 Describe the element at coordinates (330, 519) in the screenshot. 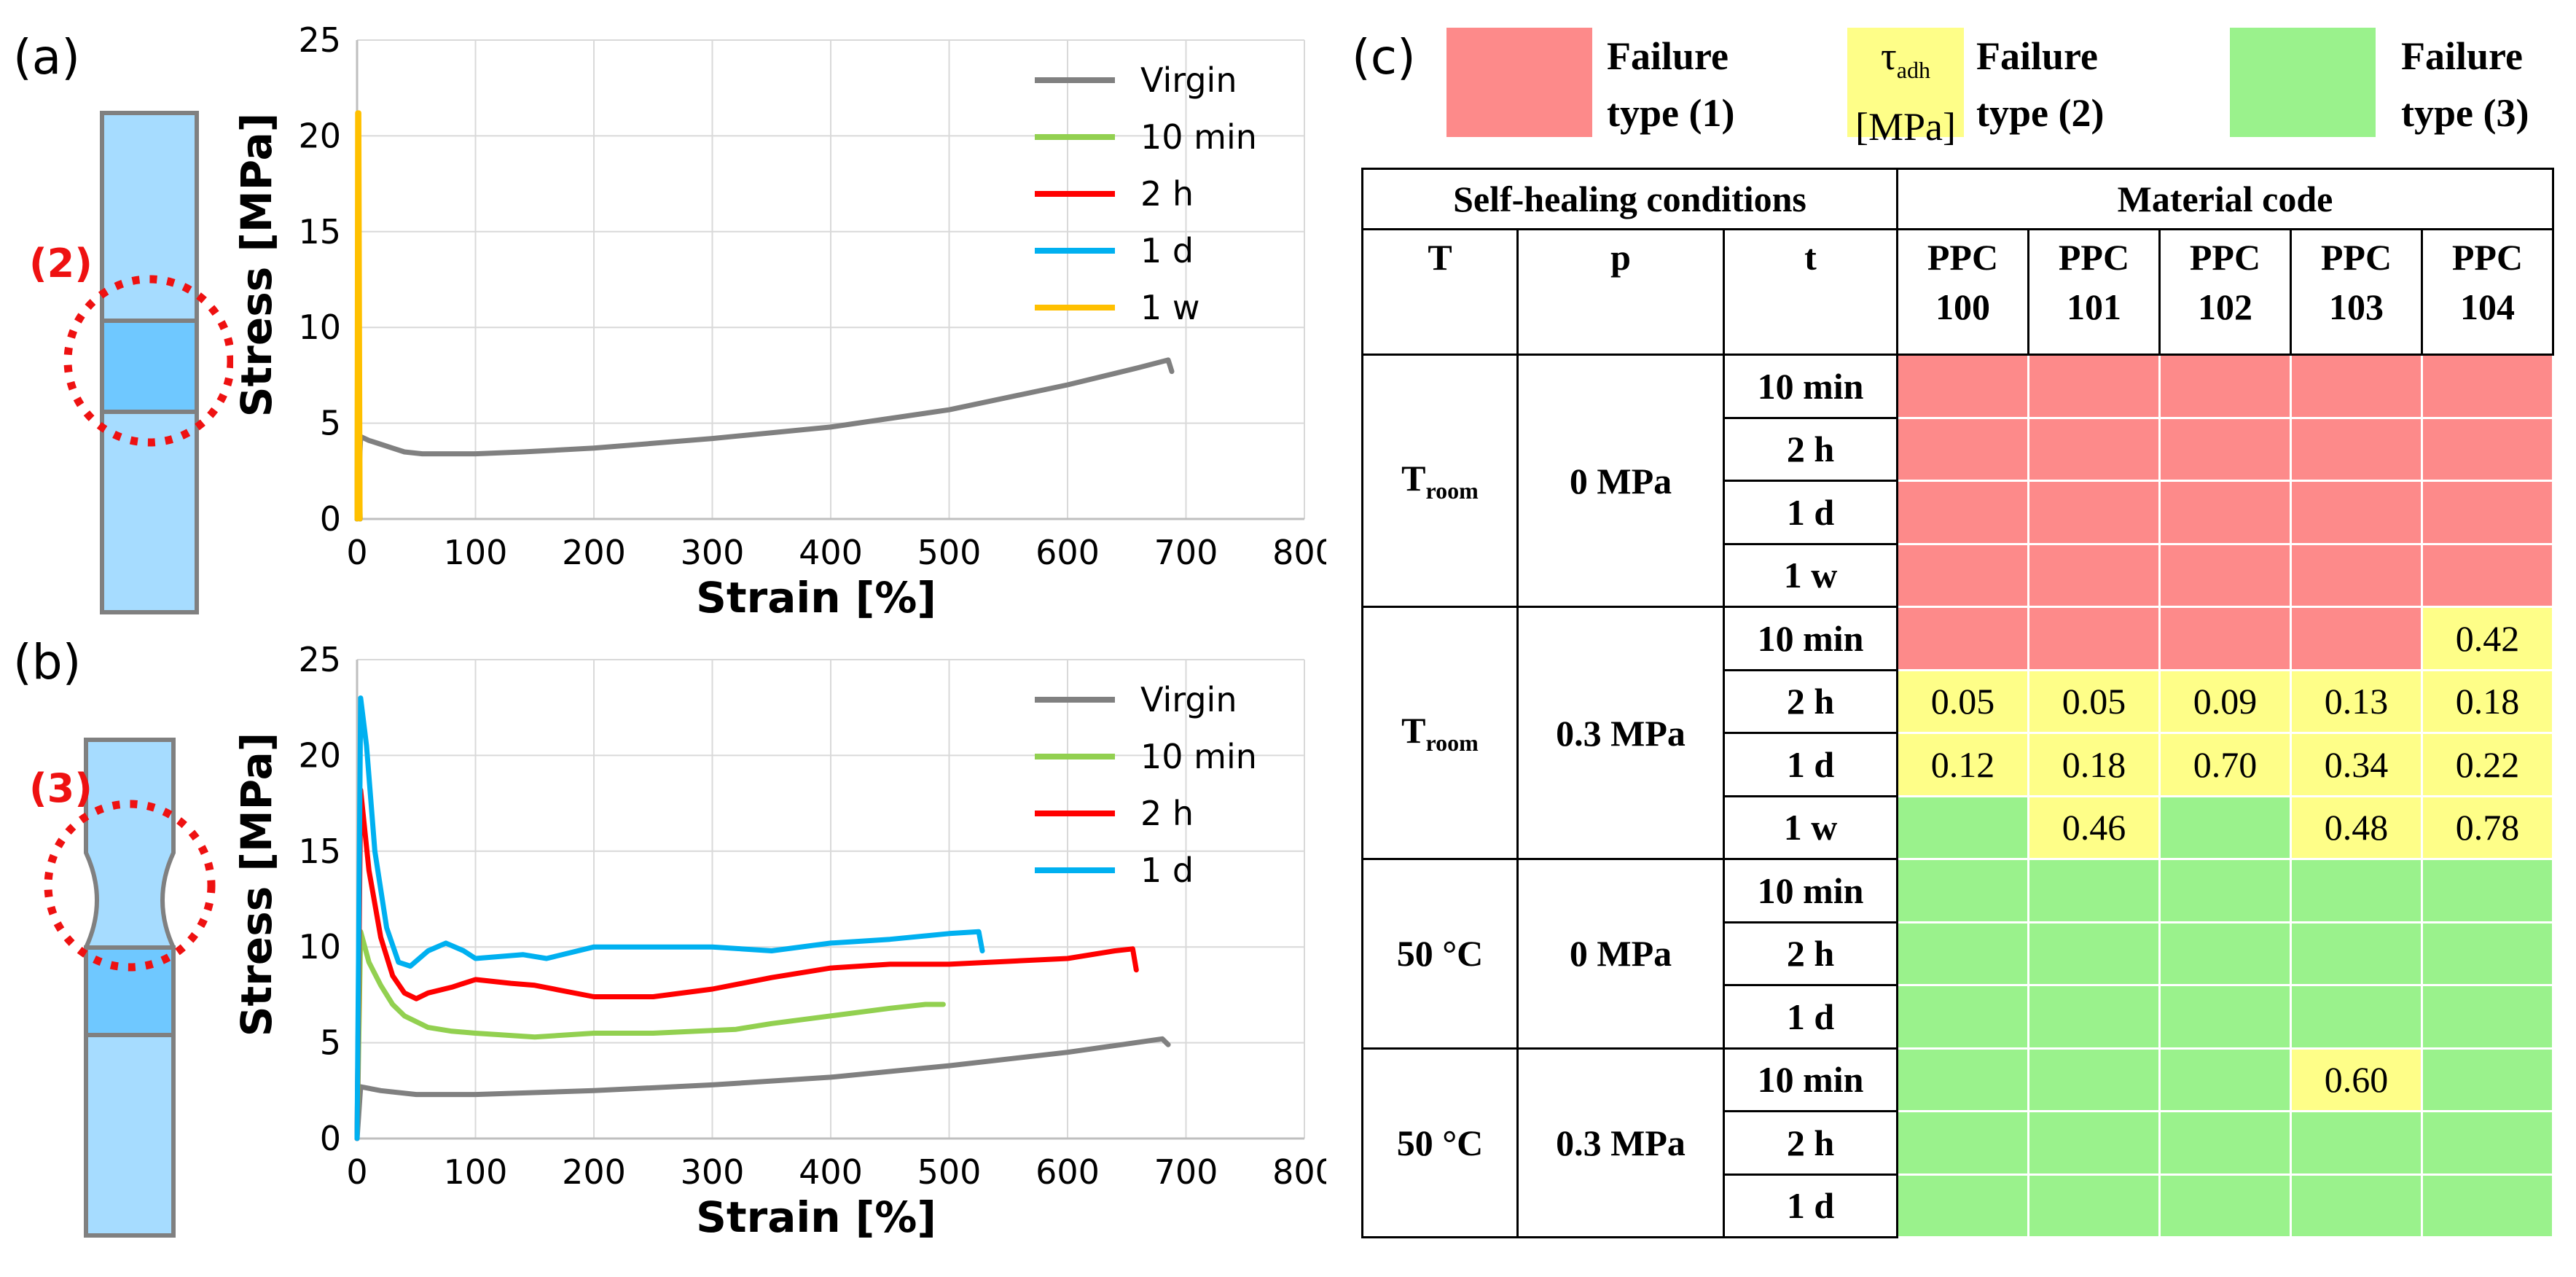

I see `y-tick-label: 0` at that location.